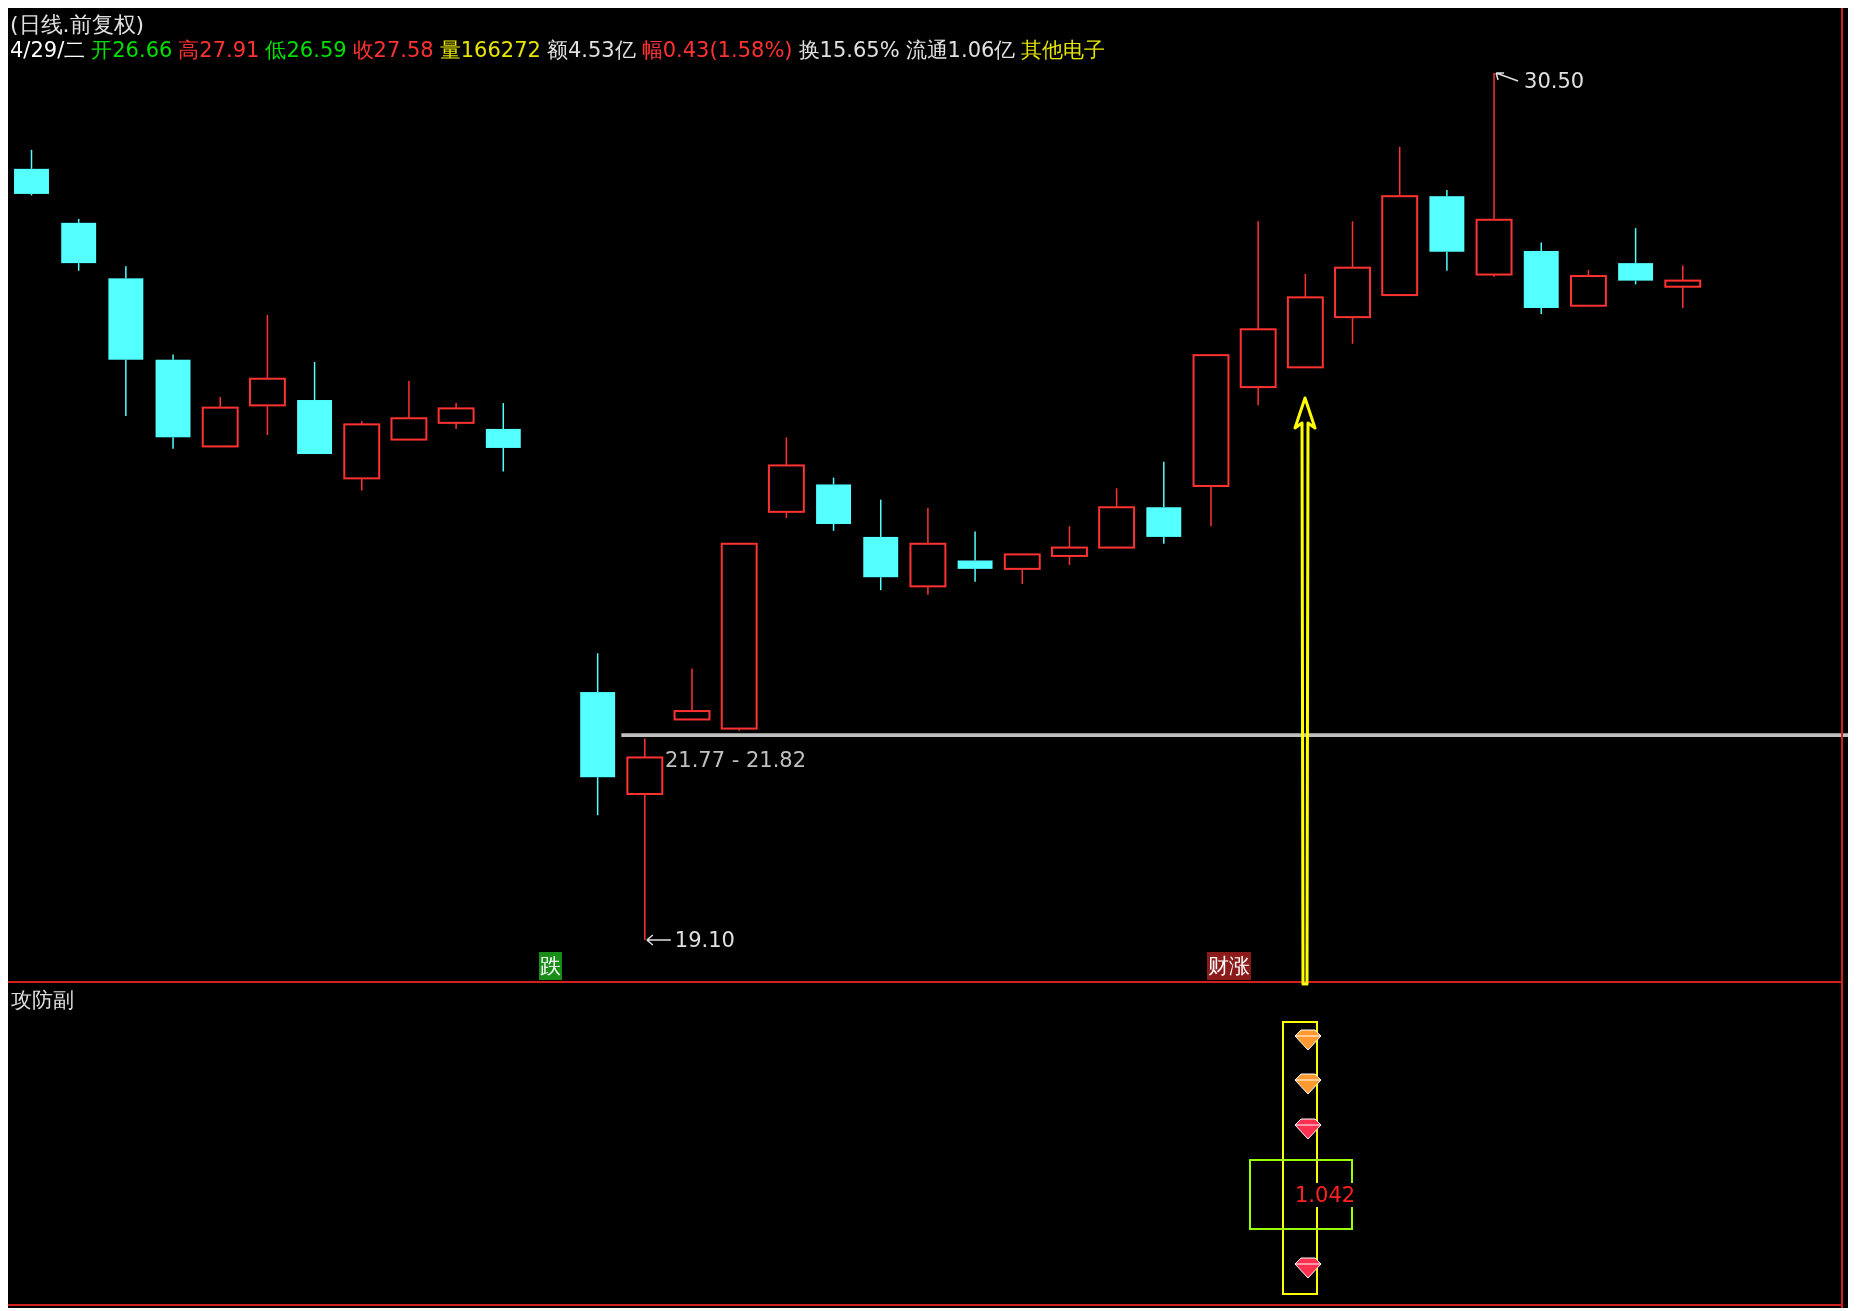 This screenshot has width=1860, height=1311. I want to click on text: 攻防副, so click(42, 1000).